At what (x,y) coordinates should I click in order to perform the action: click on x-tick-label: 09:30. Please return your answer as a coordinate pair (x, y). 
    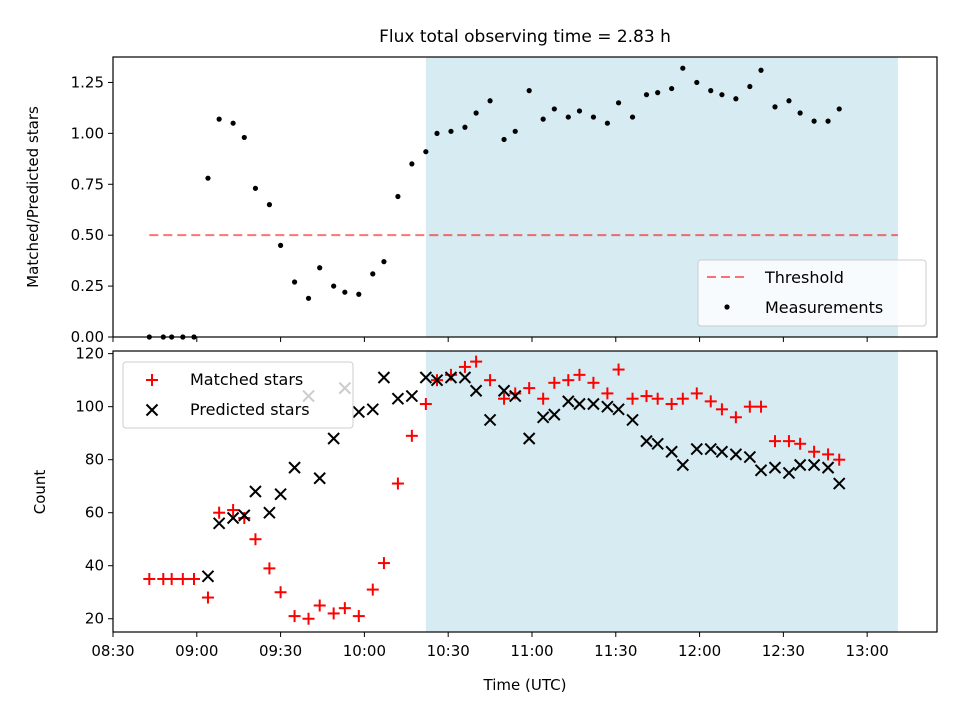
    Looking at the image, I should click on (280, 651).